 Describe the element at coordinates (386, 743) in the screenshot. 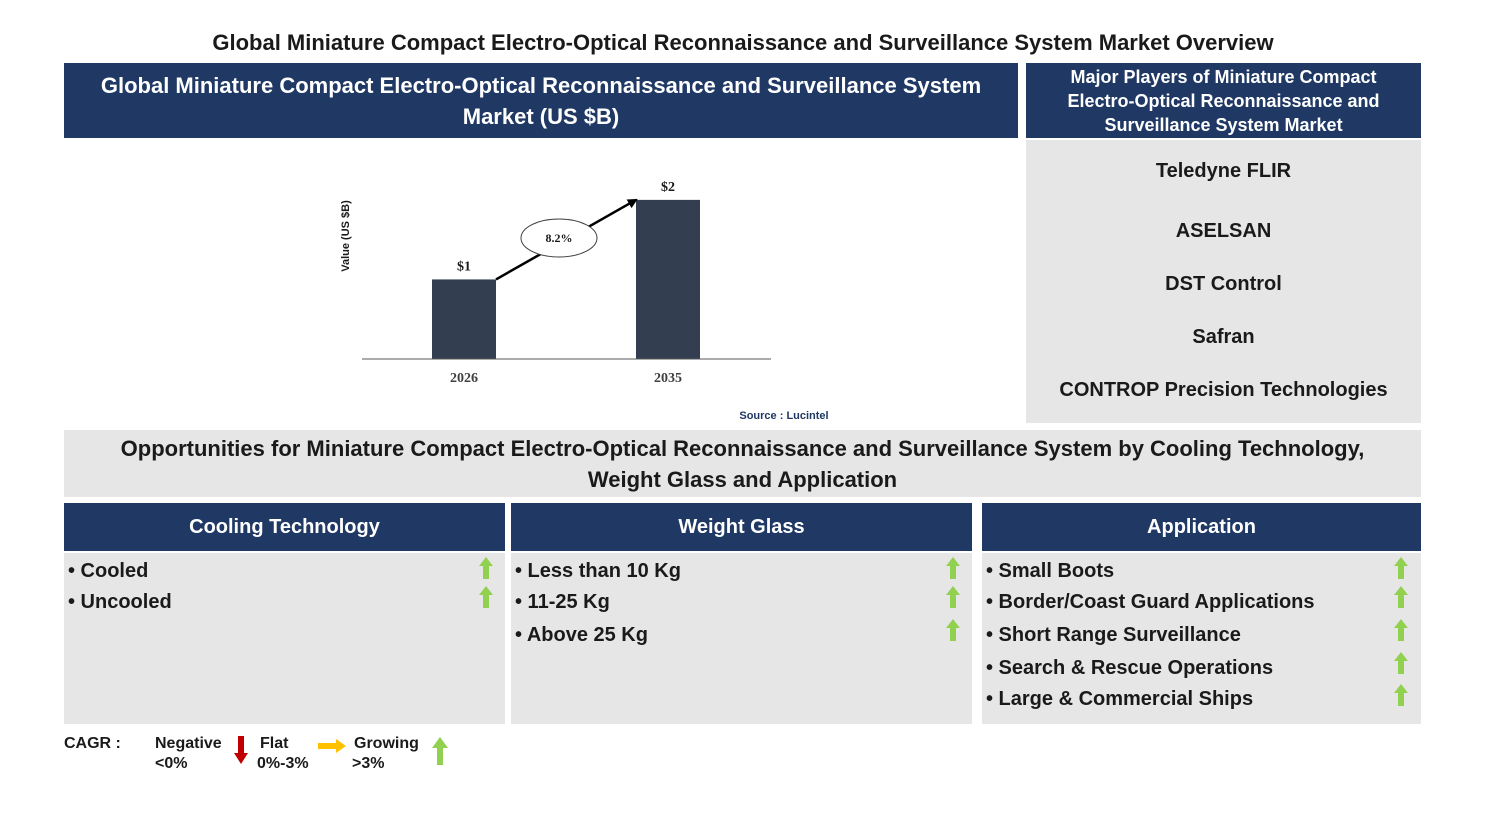

I see `legend-growing-name: Growing` at that location.